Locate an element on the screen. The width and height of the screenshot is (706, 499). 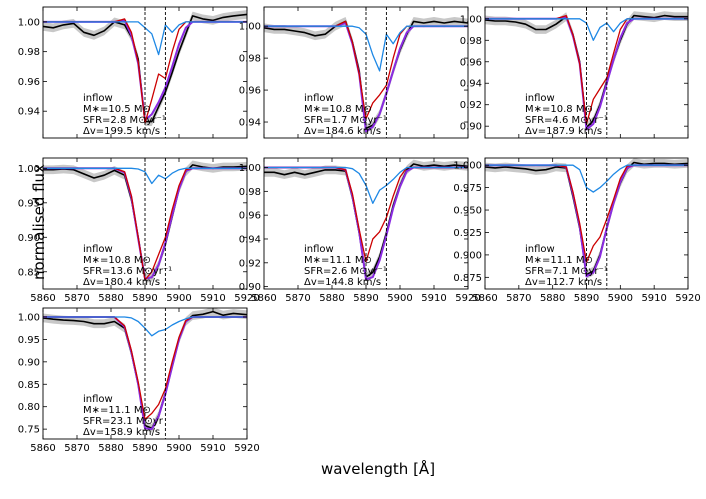
figure-y-label: normalised flux is located at coordinates (39, 222).